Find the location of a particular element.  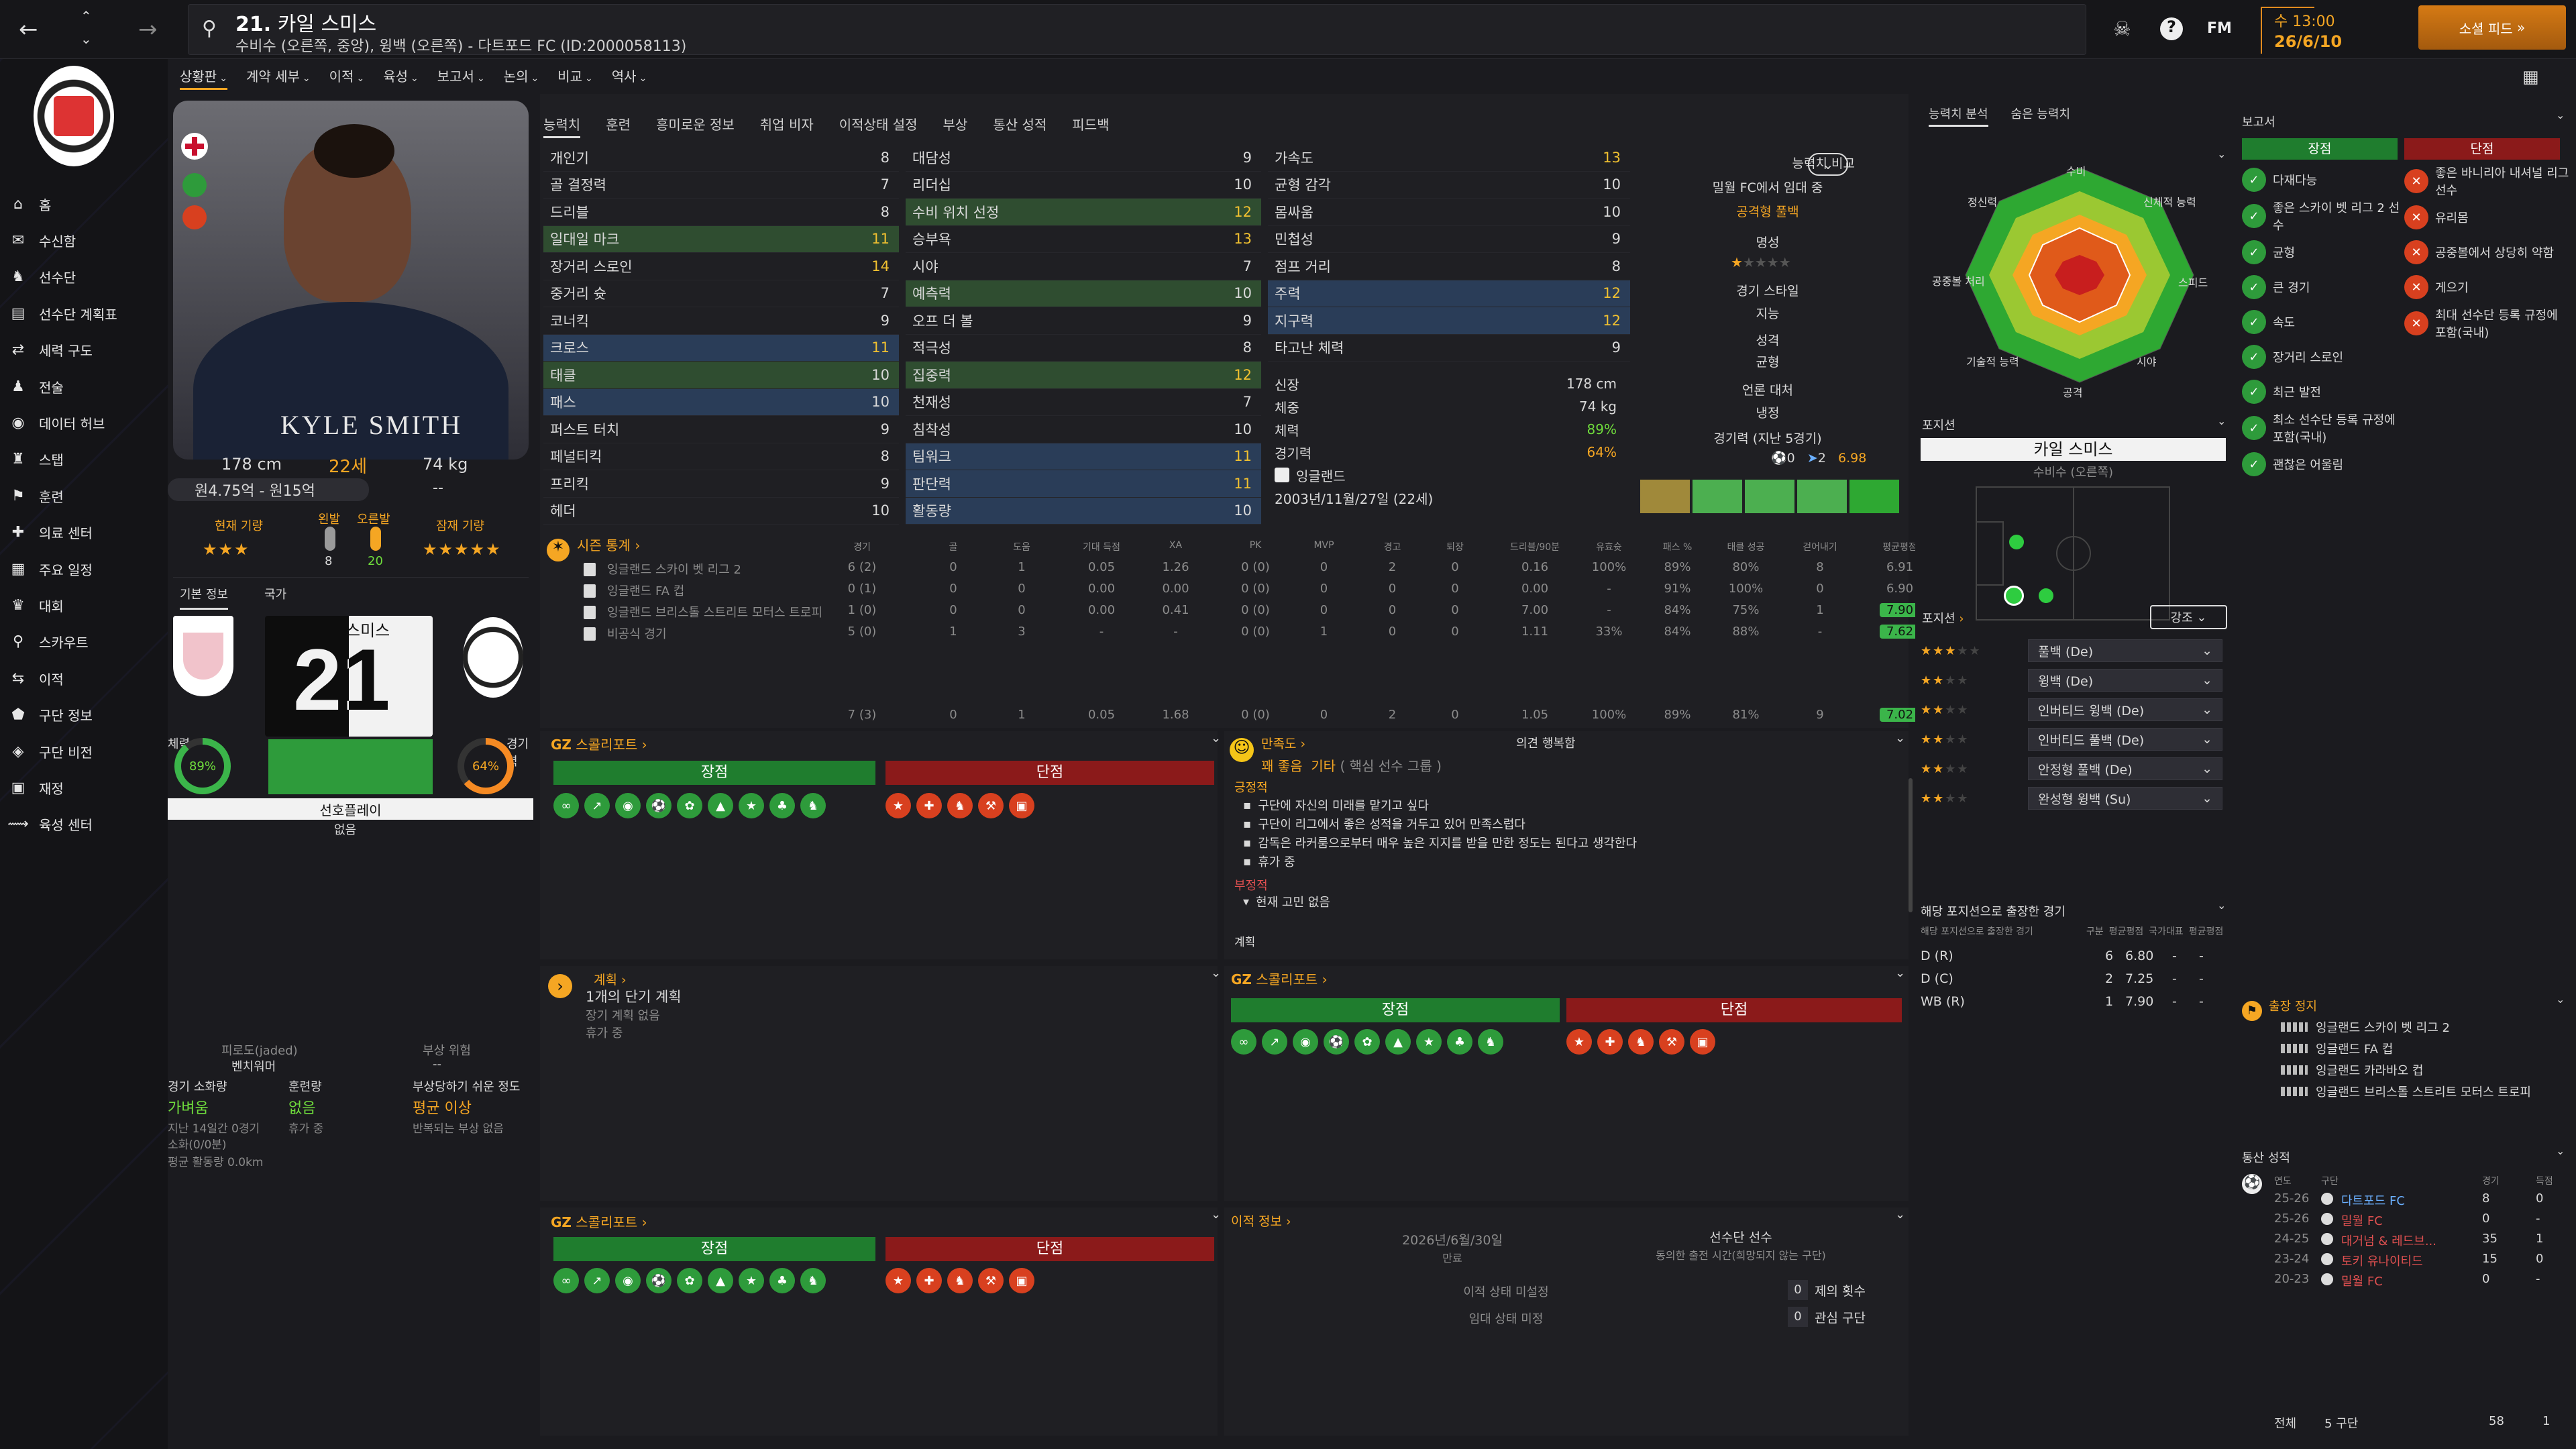

stats-header: 유효슛 is located at coordinates (1609, 547).